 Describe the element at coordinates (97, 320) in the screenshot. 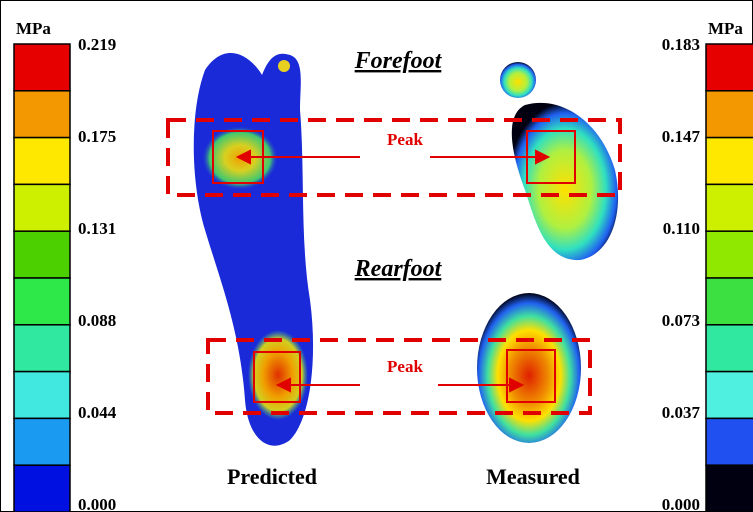

I see `tick-label: 0.088` at that location.